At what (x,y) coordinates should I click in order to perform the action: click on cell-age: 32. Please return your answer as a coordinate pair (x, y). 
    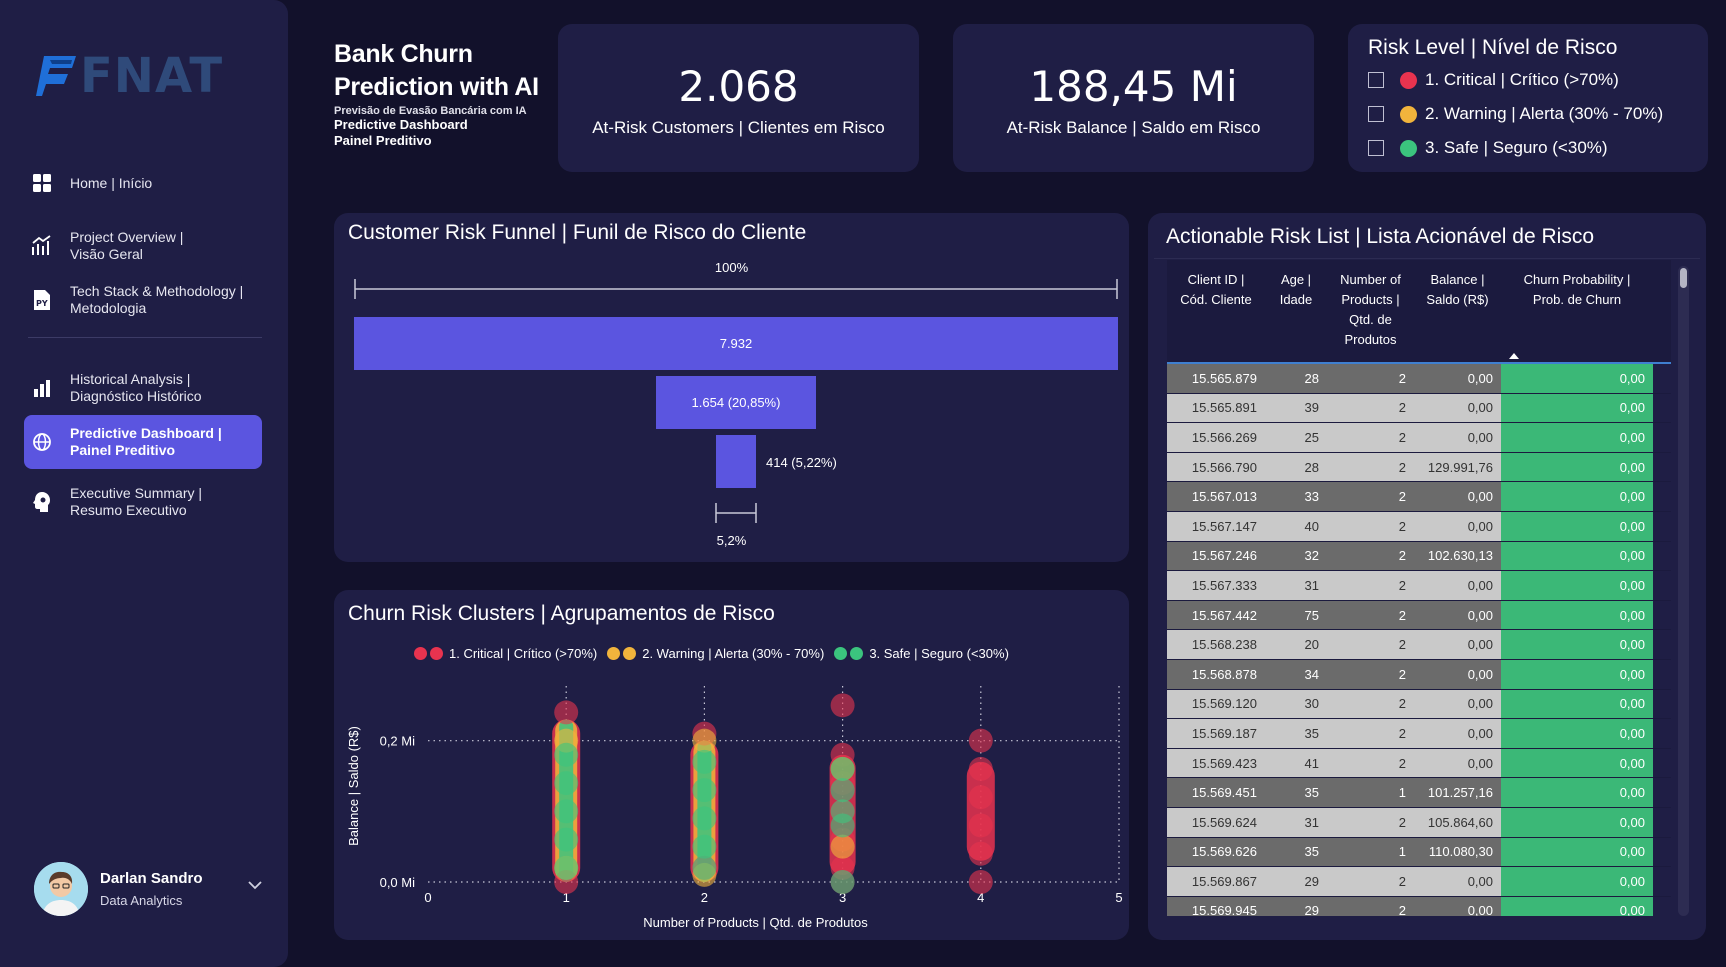
    Looking at the image, I should click on (1296, 556).